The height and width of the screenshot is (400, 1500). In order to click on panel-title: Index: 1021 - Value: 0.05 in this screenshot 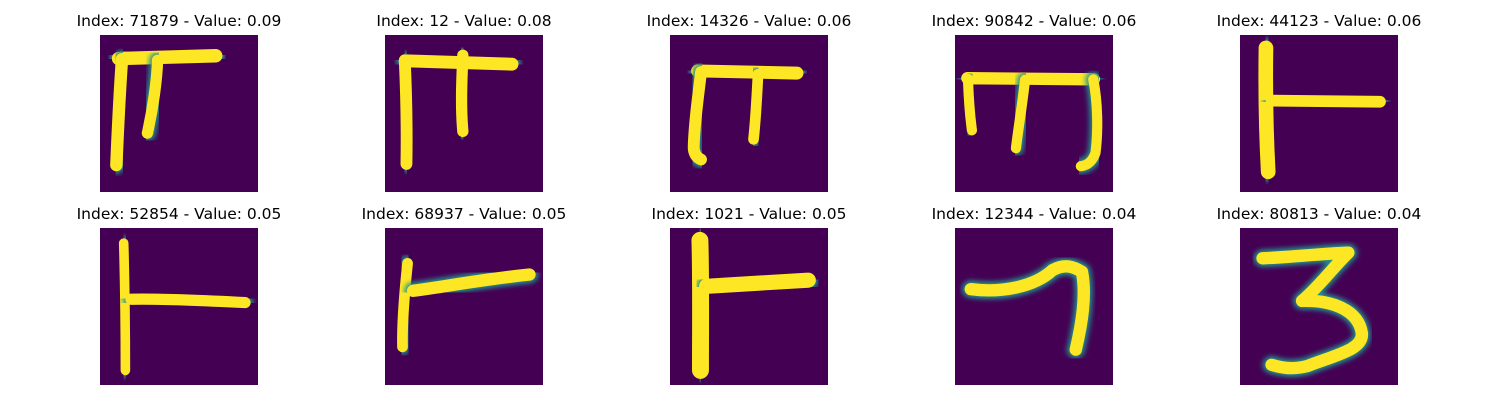, I will do `click(749, 214)`.